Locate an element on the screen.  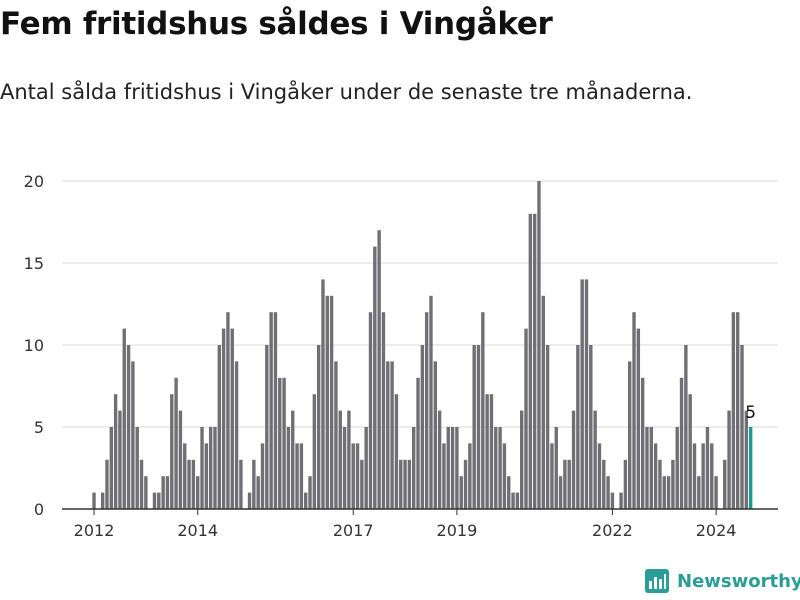
y-tick-label: 20 is located at coordinates (34, 181).